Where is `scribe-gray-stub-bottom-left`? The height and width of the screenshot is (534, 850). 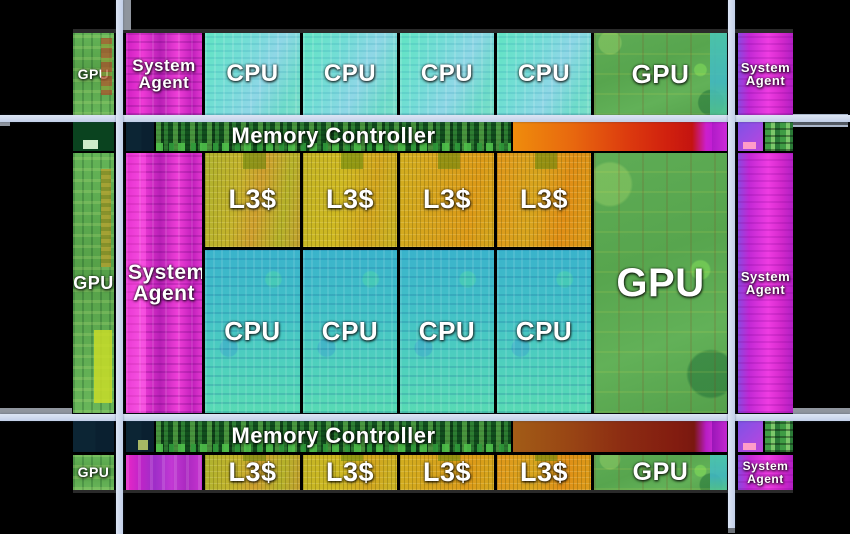 scribe-gray-stub-bottom-left is located at coordinates (36, 411).